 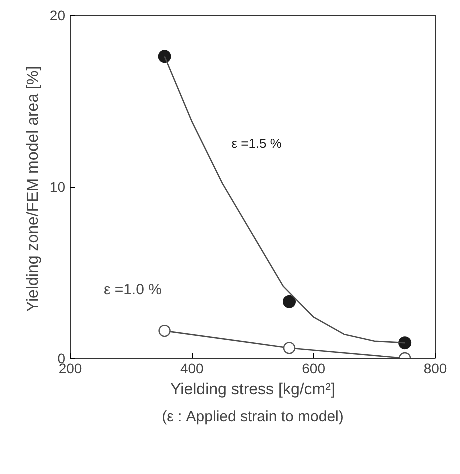 What do you see at coordinates (253, 390) in the screenshot?
I see `x-axis-title: Yielding stress [kg/cm²]` at bounding box center [253, 390].